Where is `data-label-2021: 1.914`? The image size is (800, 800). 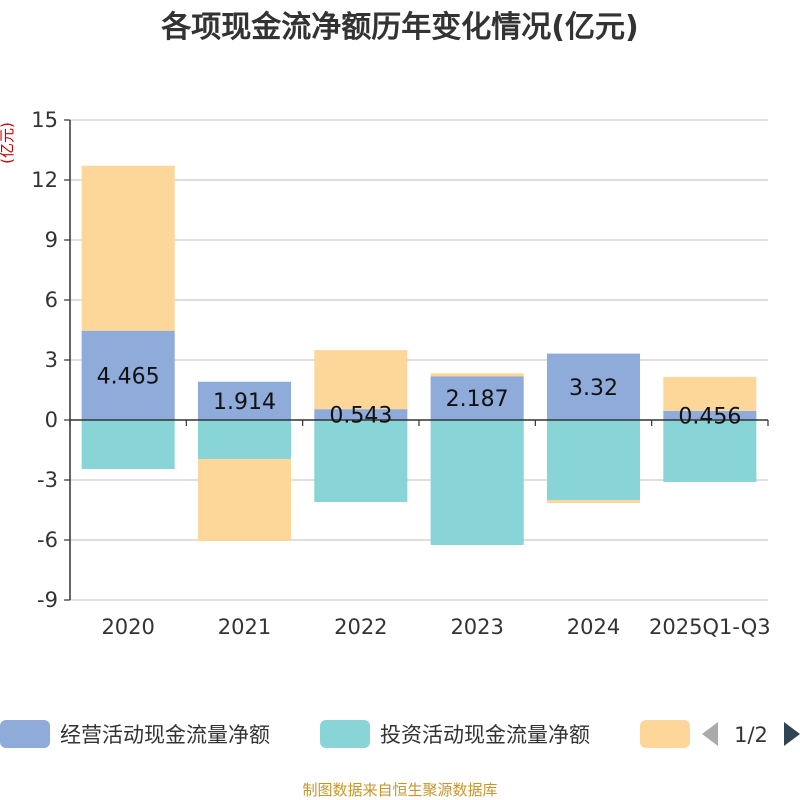
data-label-2021: 1.914 is located at coordinates (244, 402).